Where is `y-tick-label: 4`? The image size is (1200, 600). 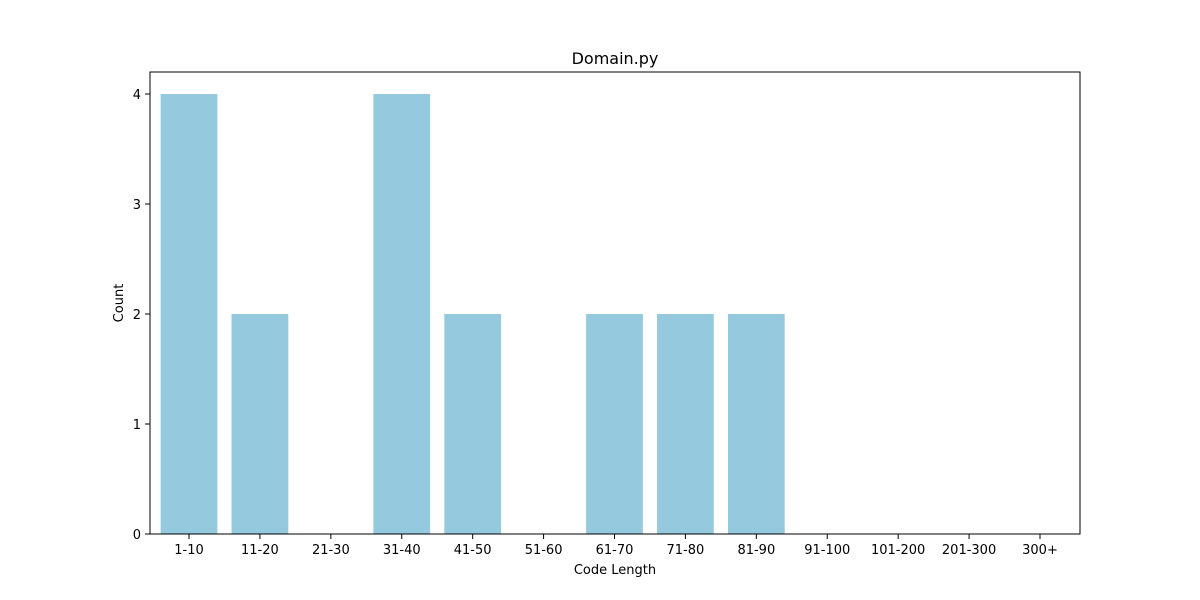 y-tick-label: 4 is located at coordinates (137, 95).